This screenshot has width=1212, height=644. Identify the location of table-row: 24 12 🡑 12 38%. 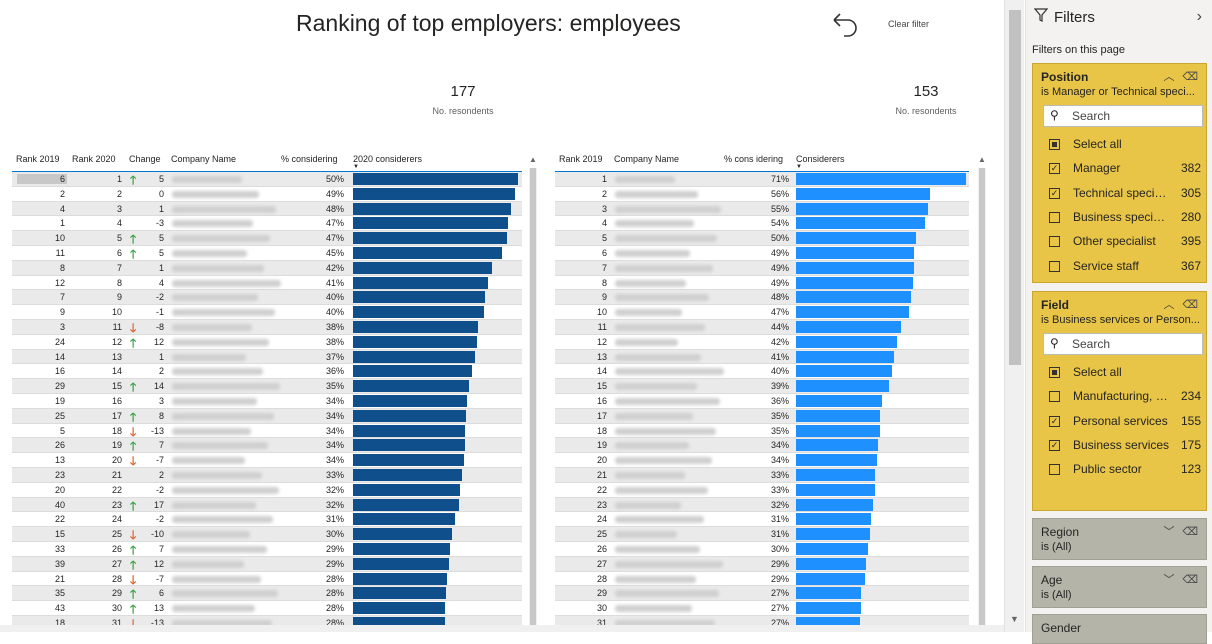
(267, 342).